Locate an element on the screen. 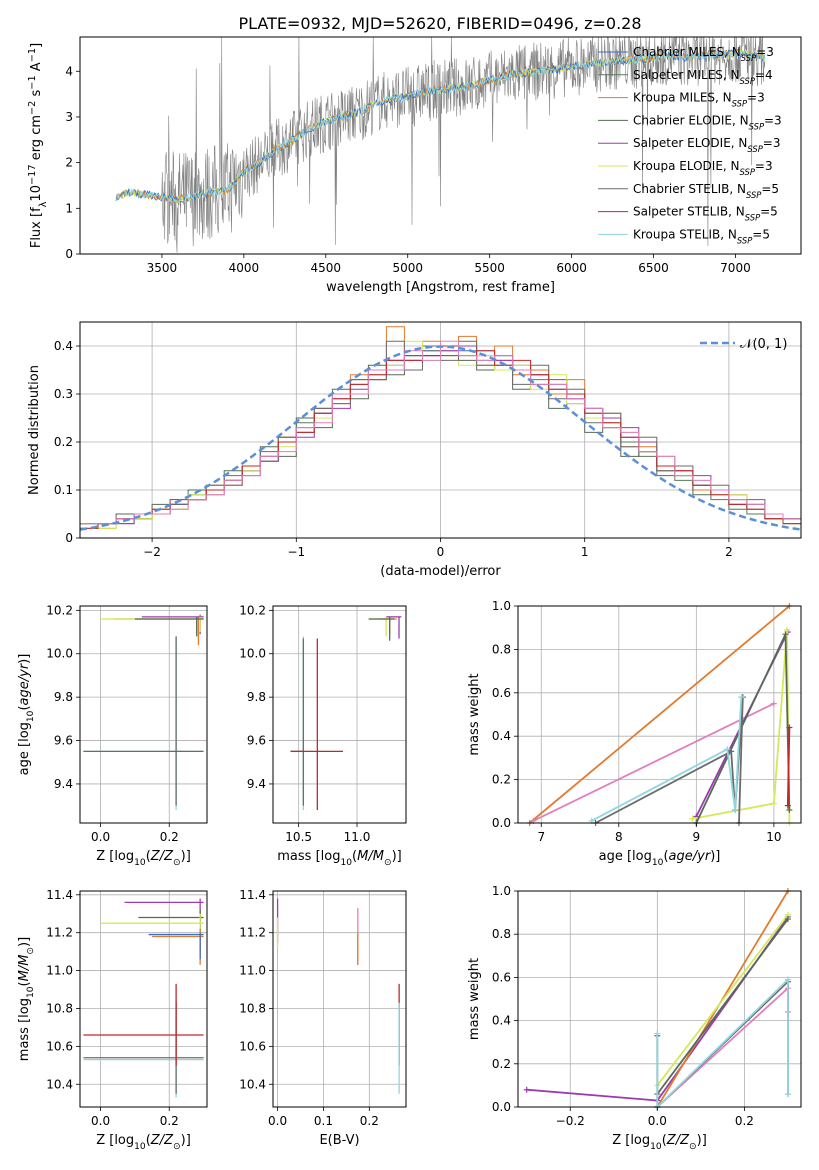 The width and height of the screenshot is (819, 1170). y-axis-label: Normed distribution is located at coordinates (34, 430).